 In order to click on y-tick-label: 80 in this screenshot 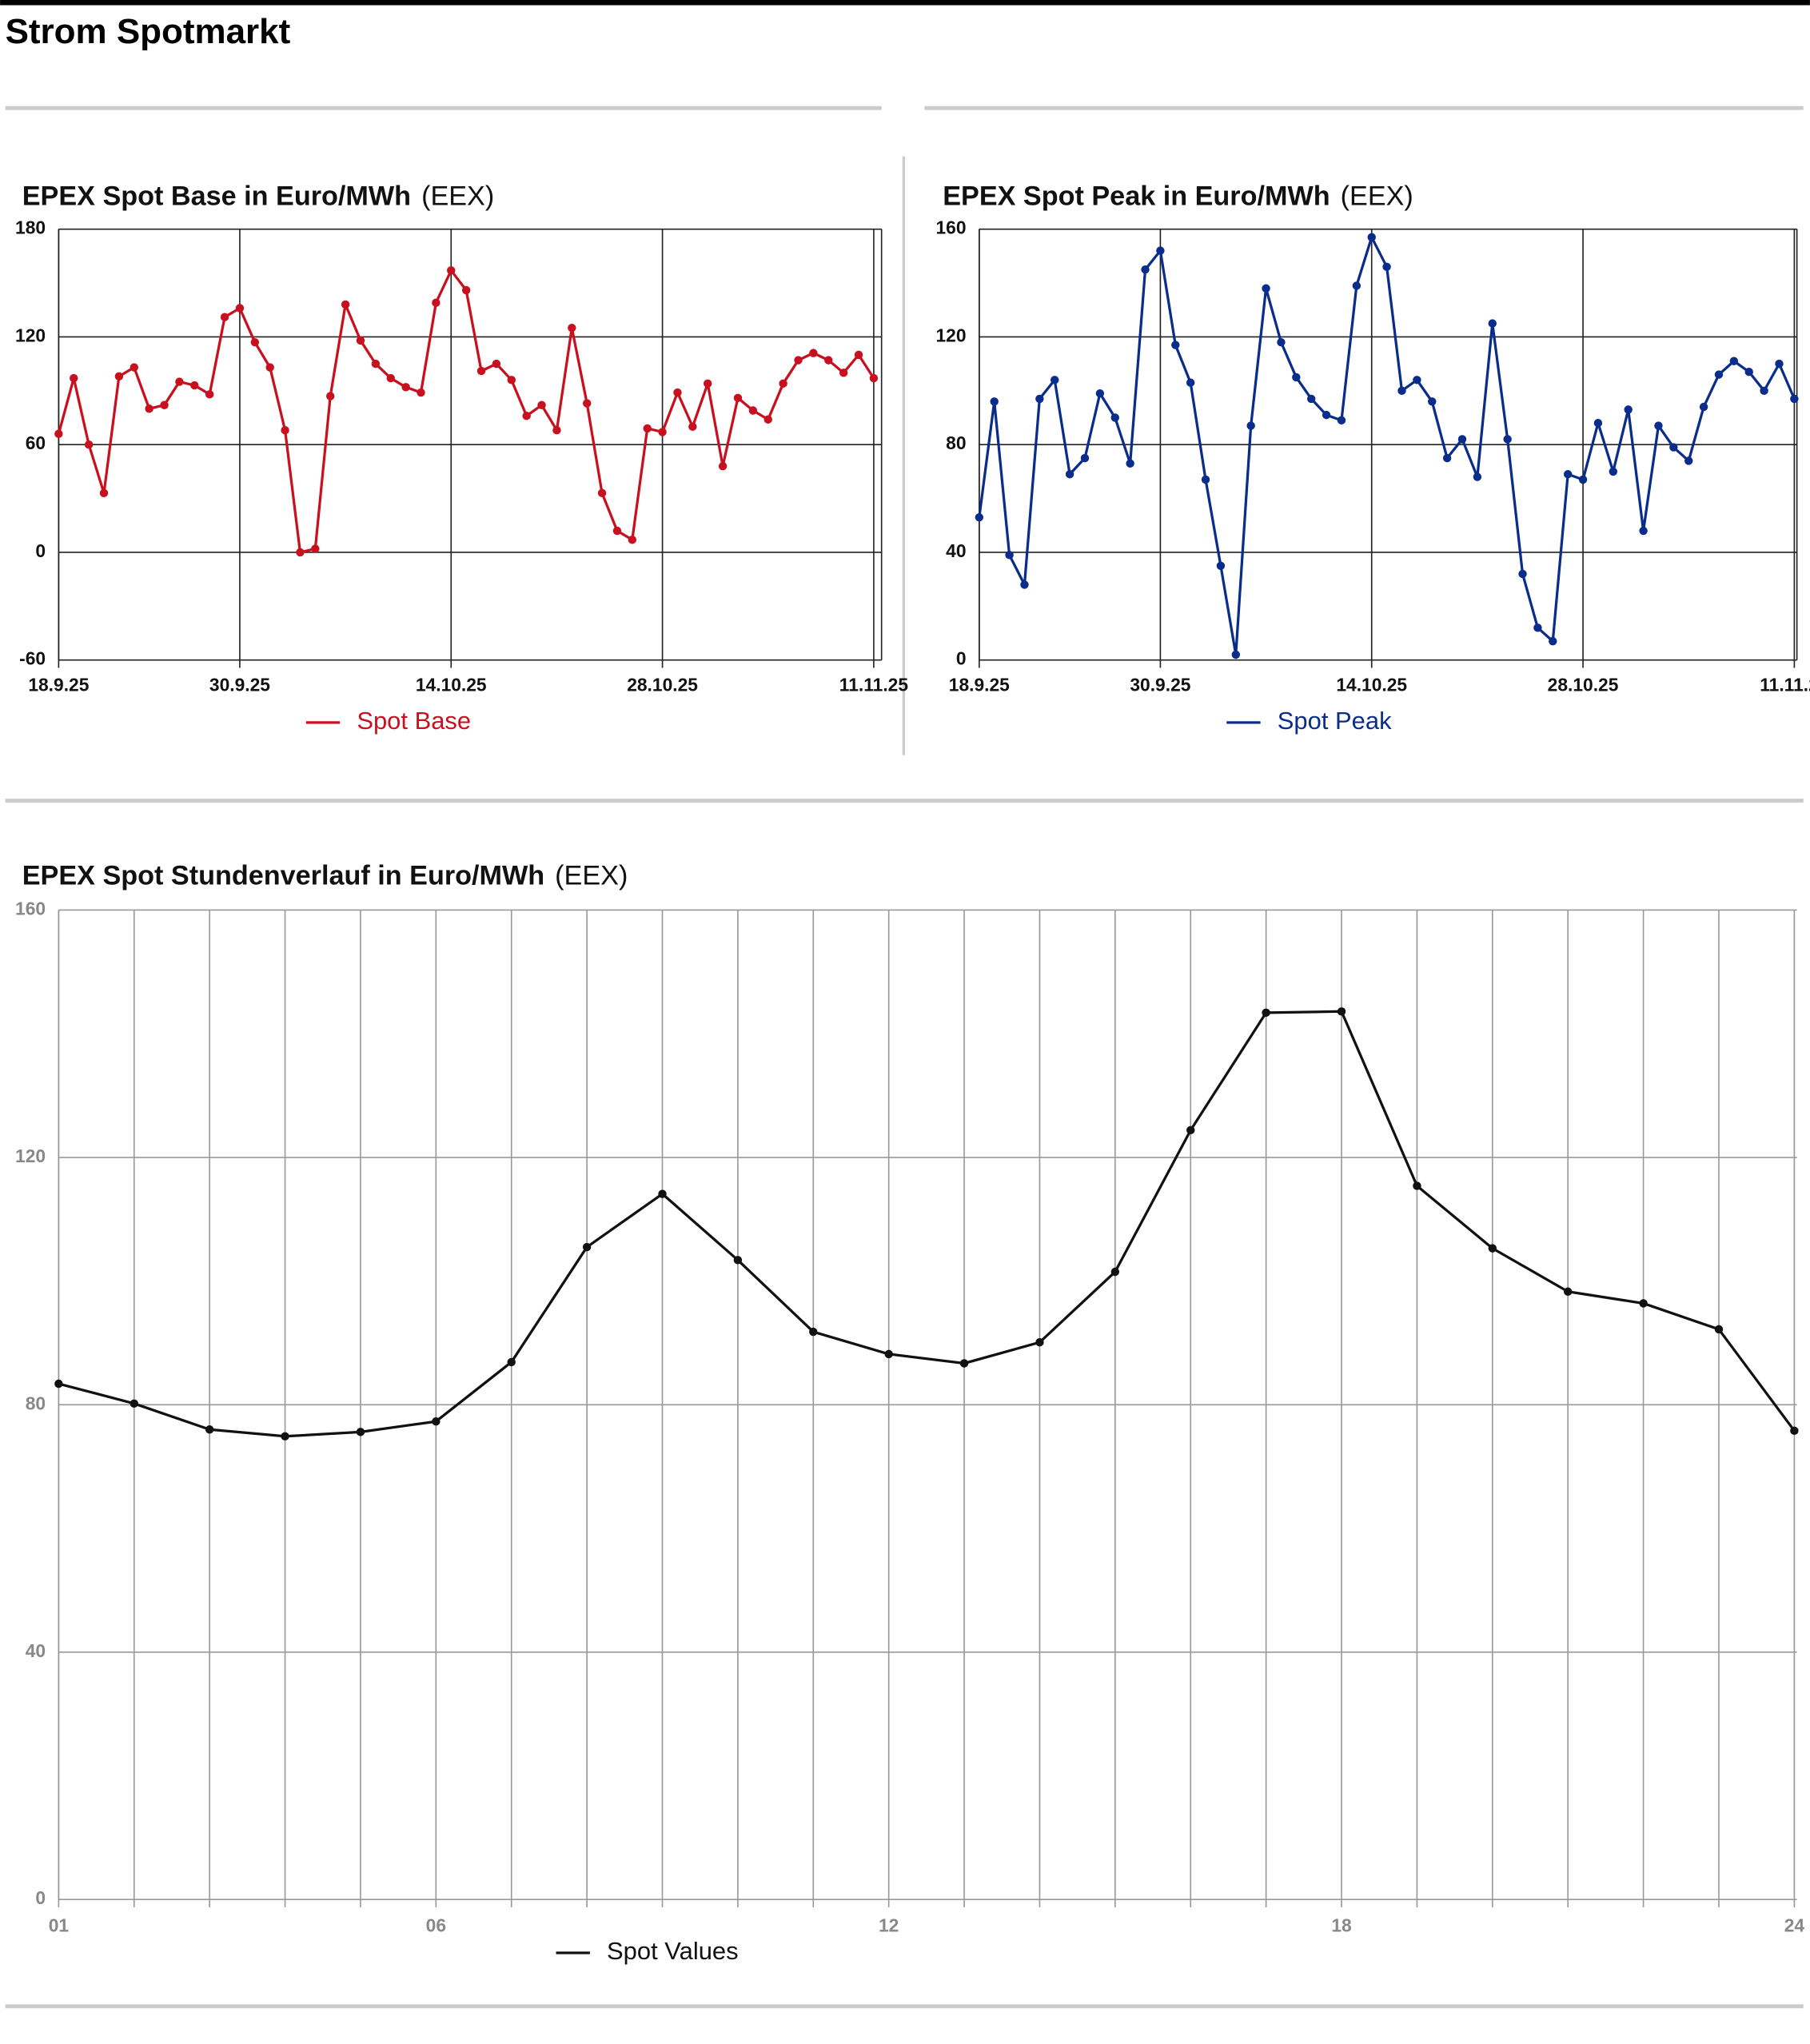, I will do `click(956, 442)`.